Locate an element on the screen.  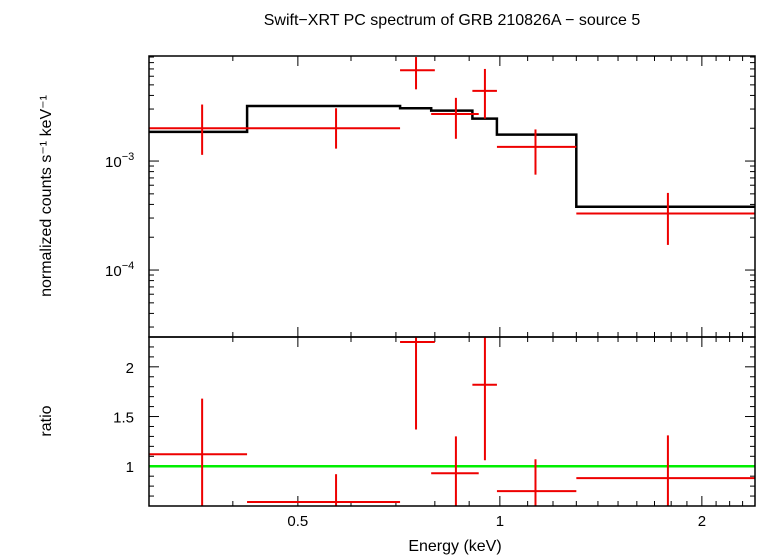
y-tick-label: 2 is located at coordinates (130, 368).